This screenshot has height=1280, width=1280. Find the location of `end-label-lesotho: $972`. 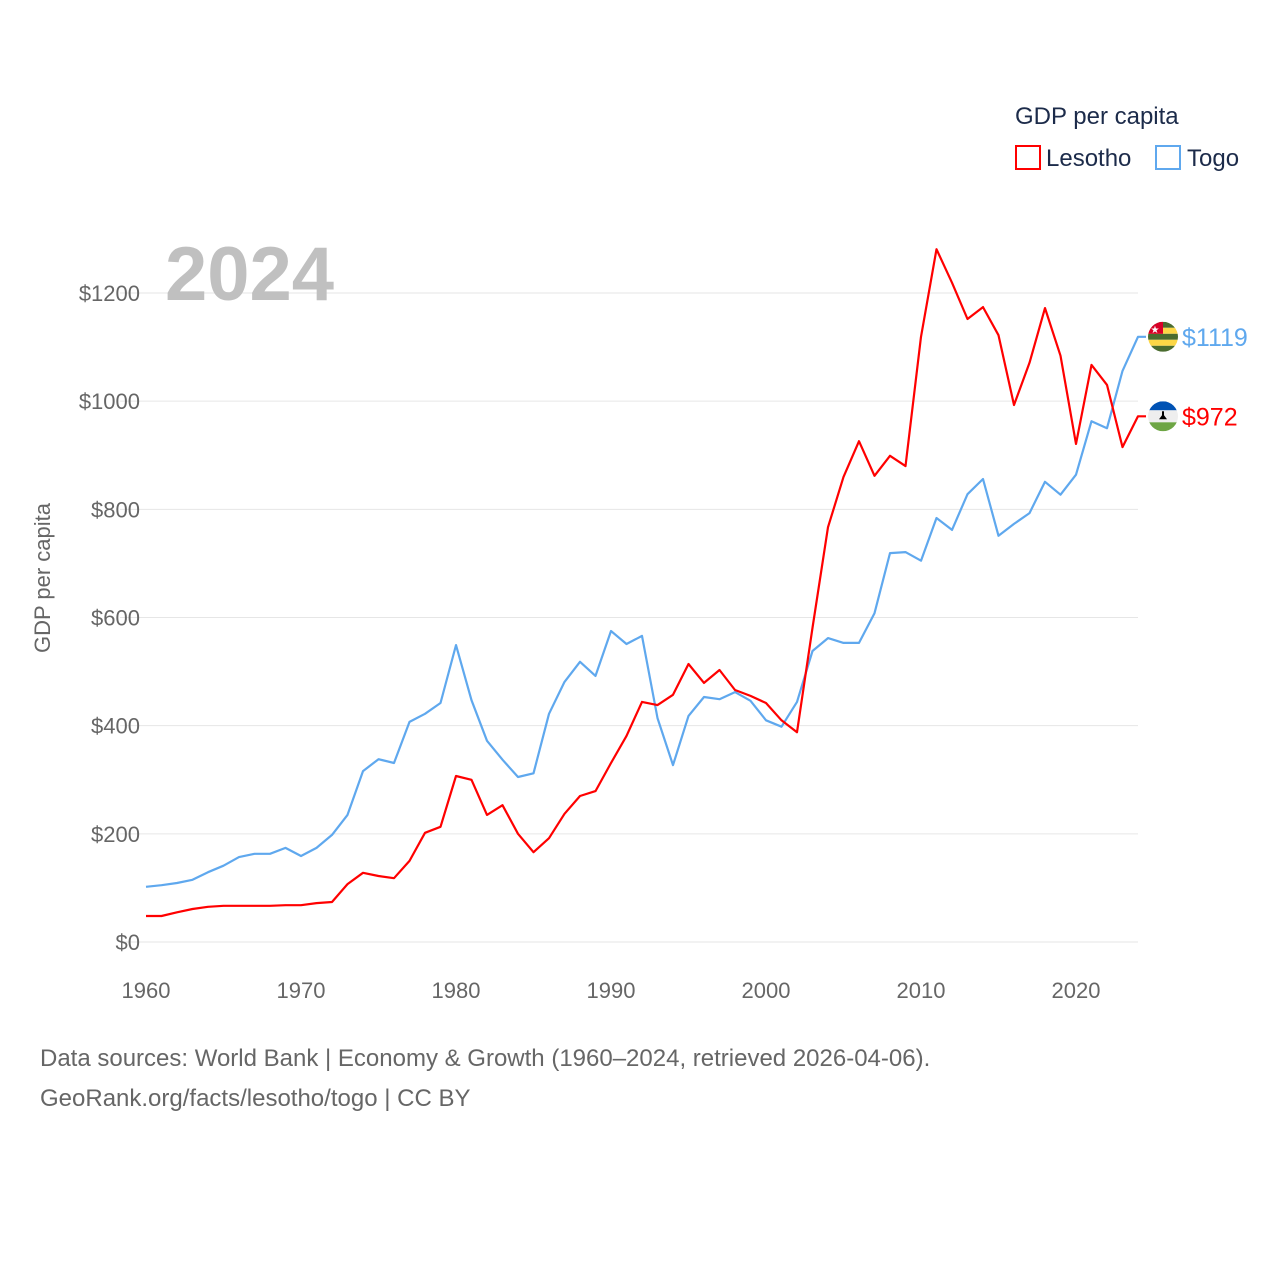

end-label-lesotho: $972 is located at coordinates (1210, 417).